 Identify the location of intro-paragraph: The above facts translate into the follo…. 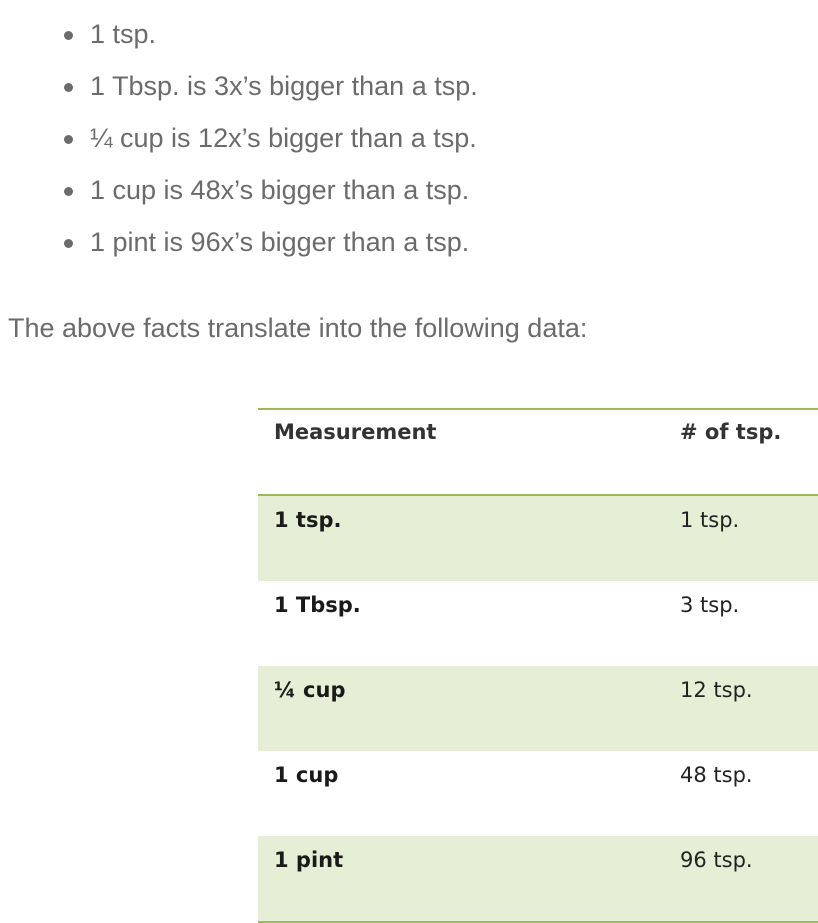
(298, 328).